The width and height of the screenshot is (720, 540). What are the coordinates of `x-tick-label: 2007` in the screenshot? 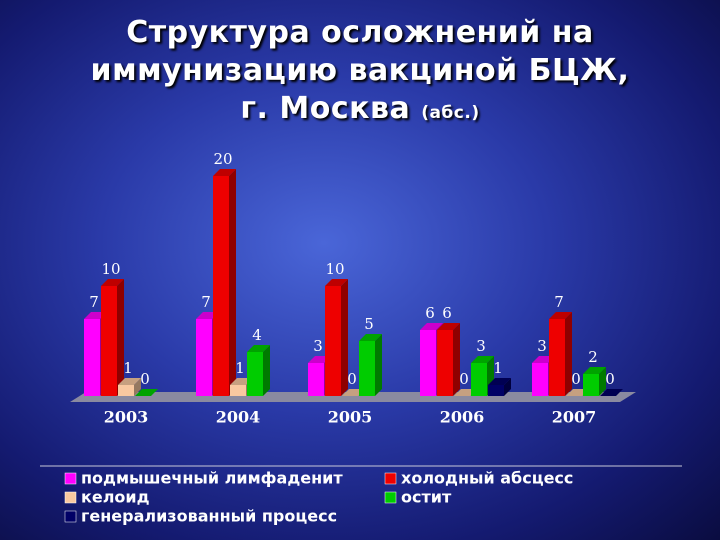 It's located at (574, 417).